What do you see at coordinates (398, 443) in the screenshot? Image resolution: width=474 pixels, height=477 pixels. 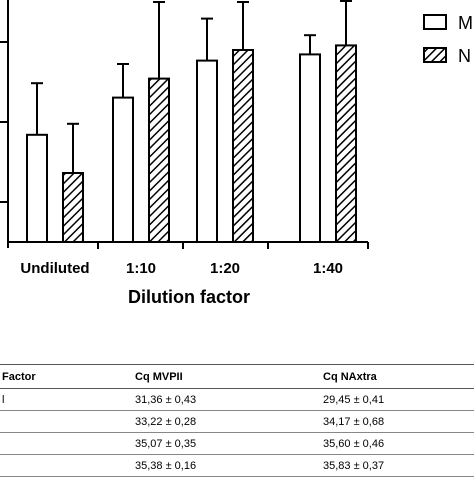 I see `table-cell-cq-naxtra: 35,60 ± 0,46` at bounding box center [398, 443].